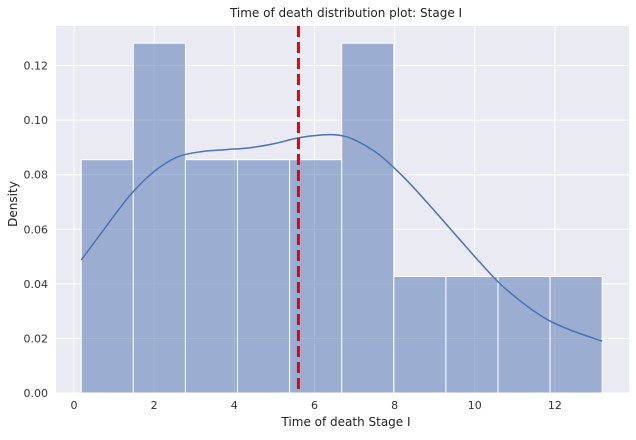 The width and height of the screenshot is (636, 440). What do you see at coordinates (234, 405) in the screenshot?
I see `x-tick-label: 4` at bounding box center [234, 405].